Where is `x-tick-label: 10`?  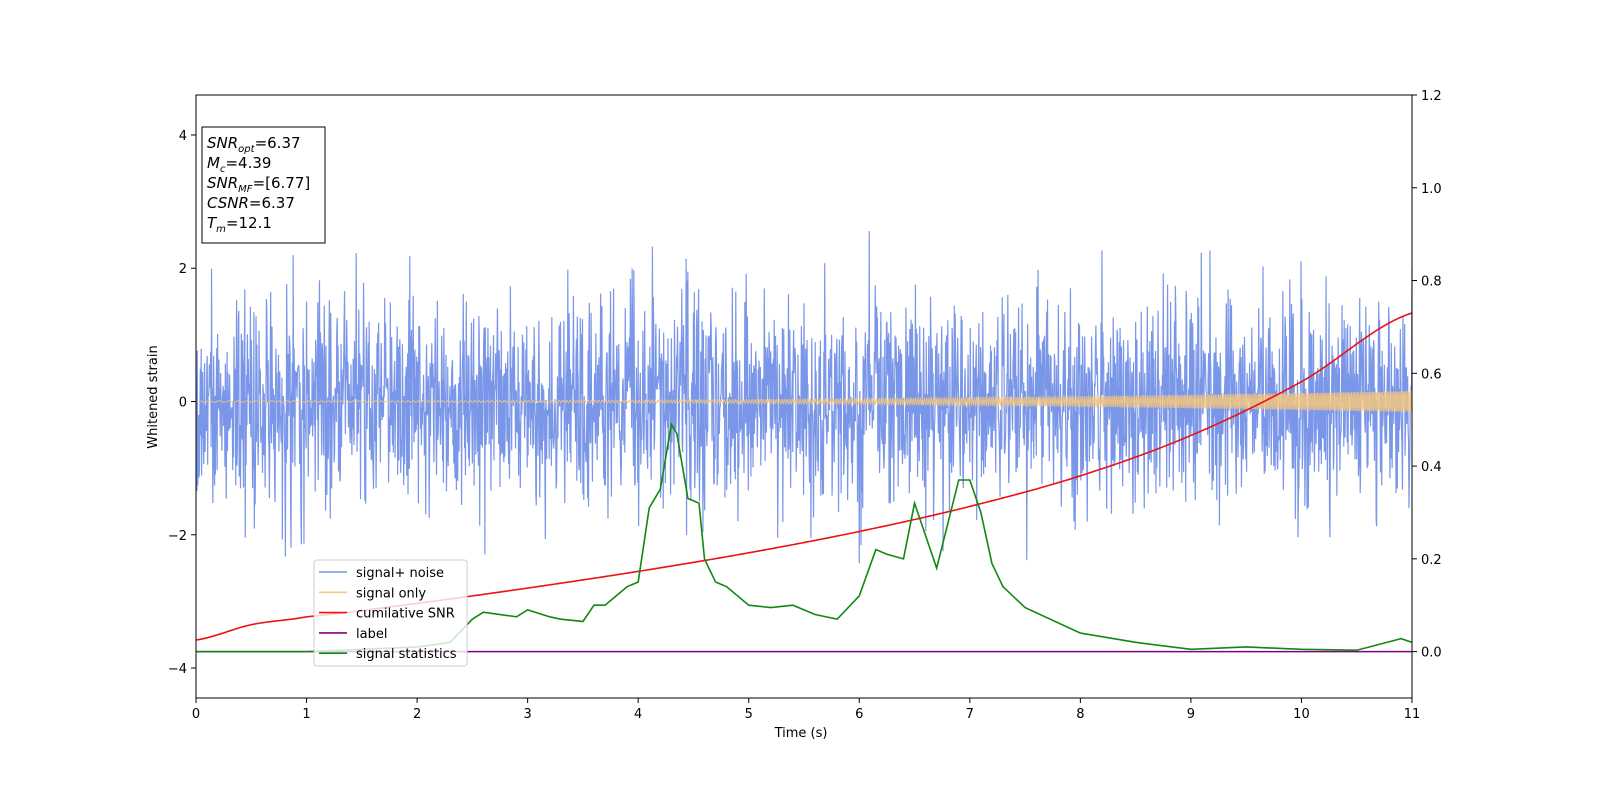
x-tick-label: 10 is located at coordinates (1301, 714).